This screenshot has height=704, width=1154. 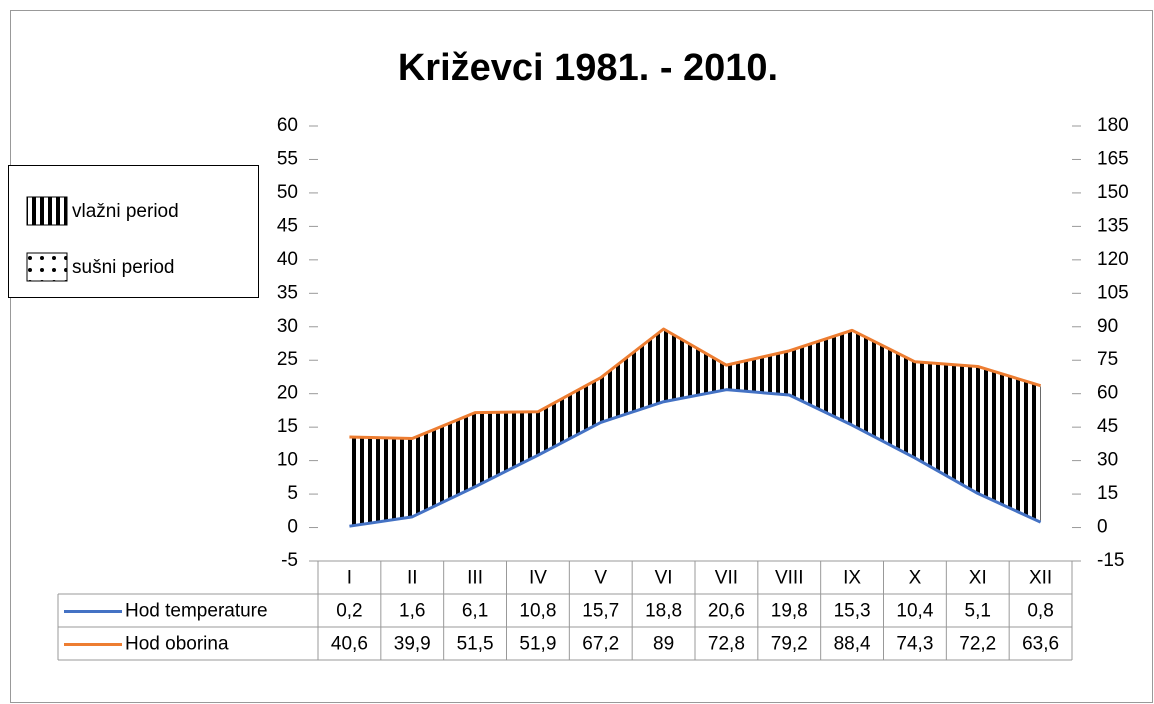 I want to click on table-value: 74,3, so click(x=914, y=644).